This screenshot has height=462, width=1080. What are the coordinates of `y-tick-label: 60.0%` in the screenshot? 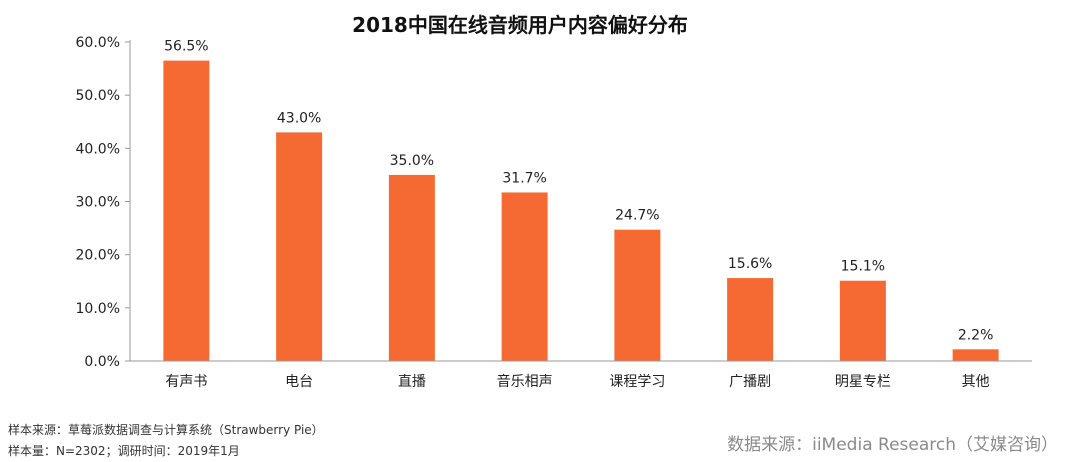 It's located at (98, 43).